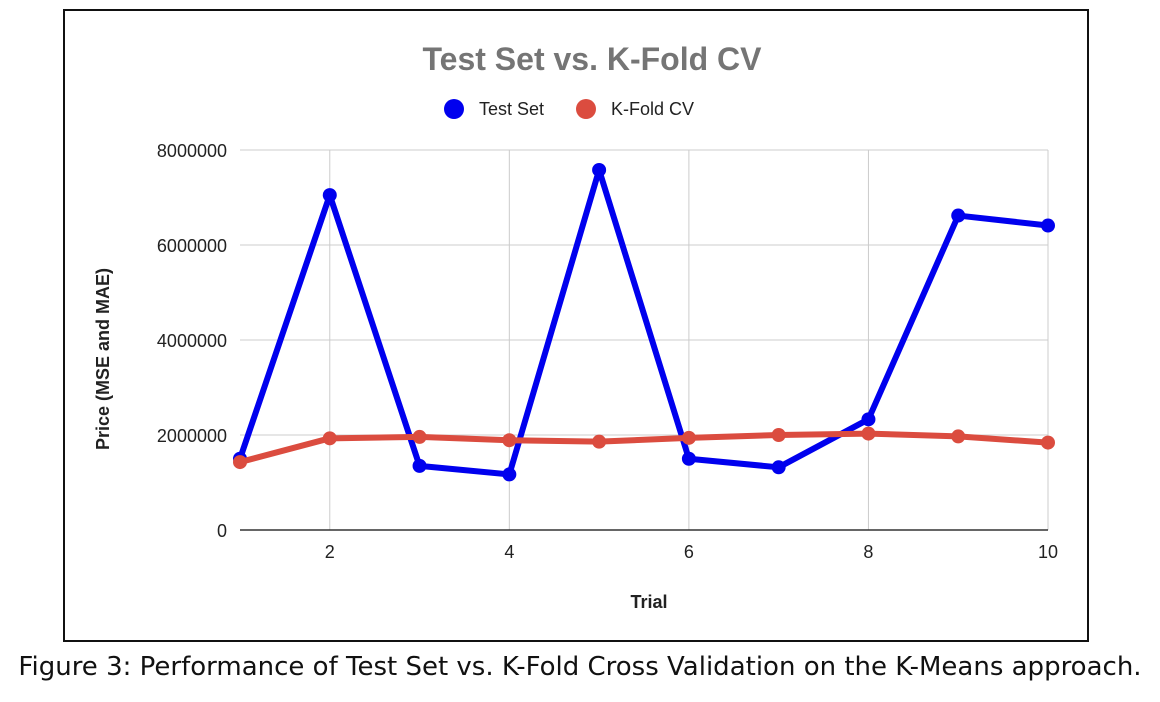 Image resolution: width=1160 pixels, height=702 pixels. I want to click on x-tick-label: 6, so click(689, 552).